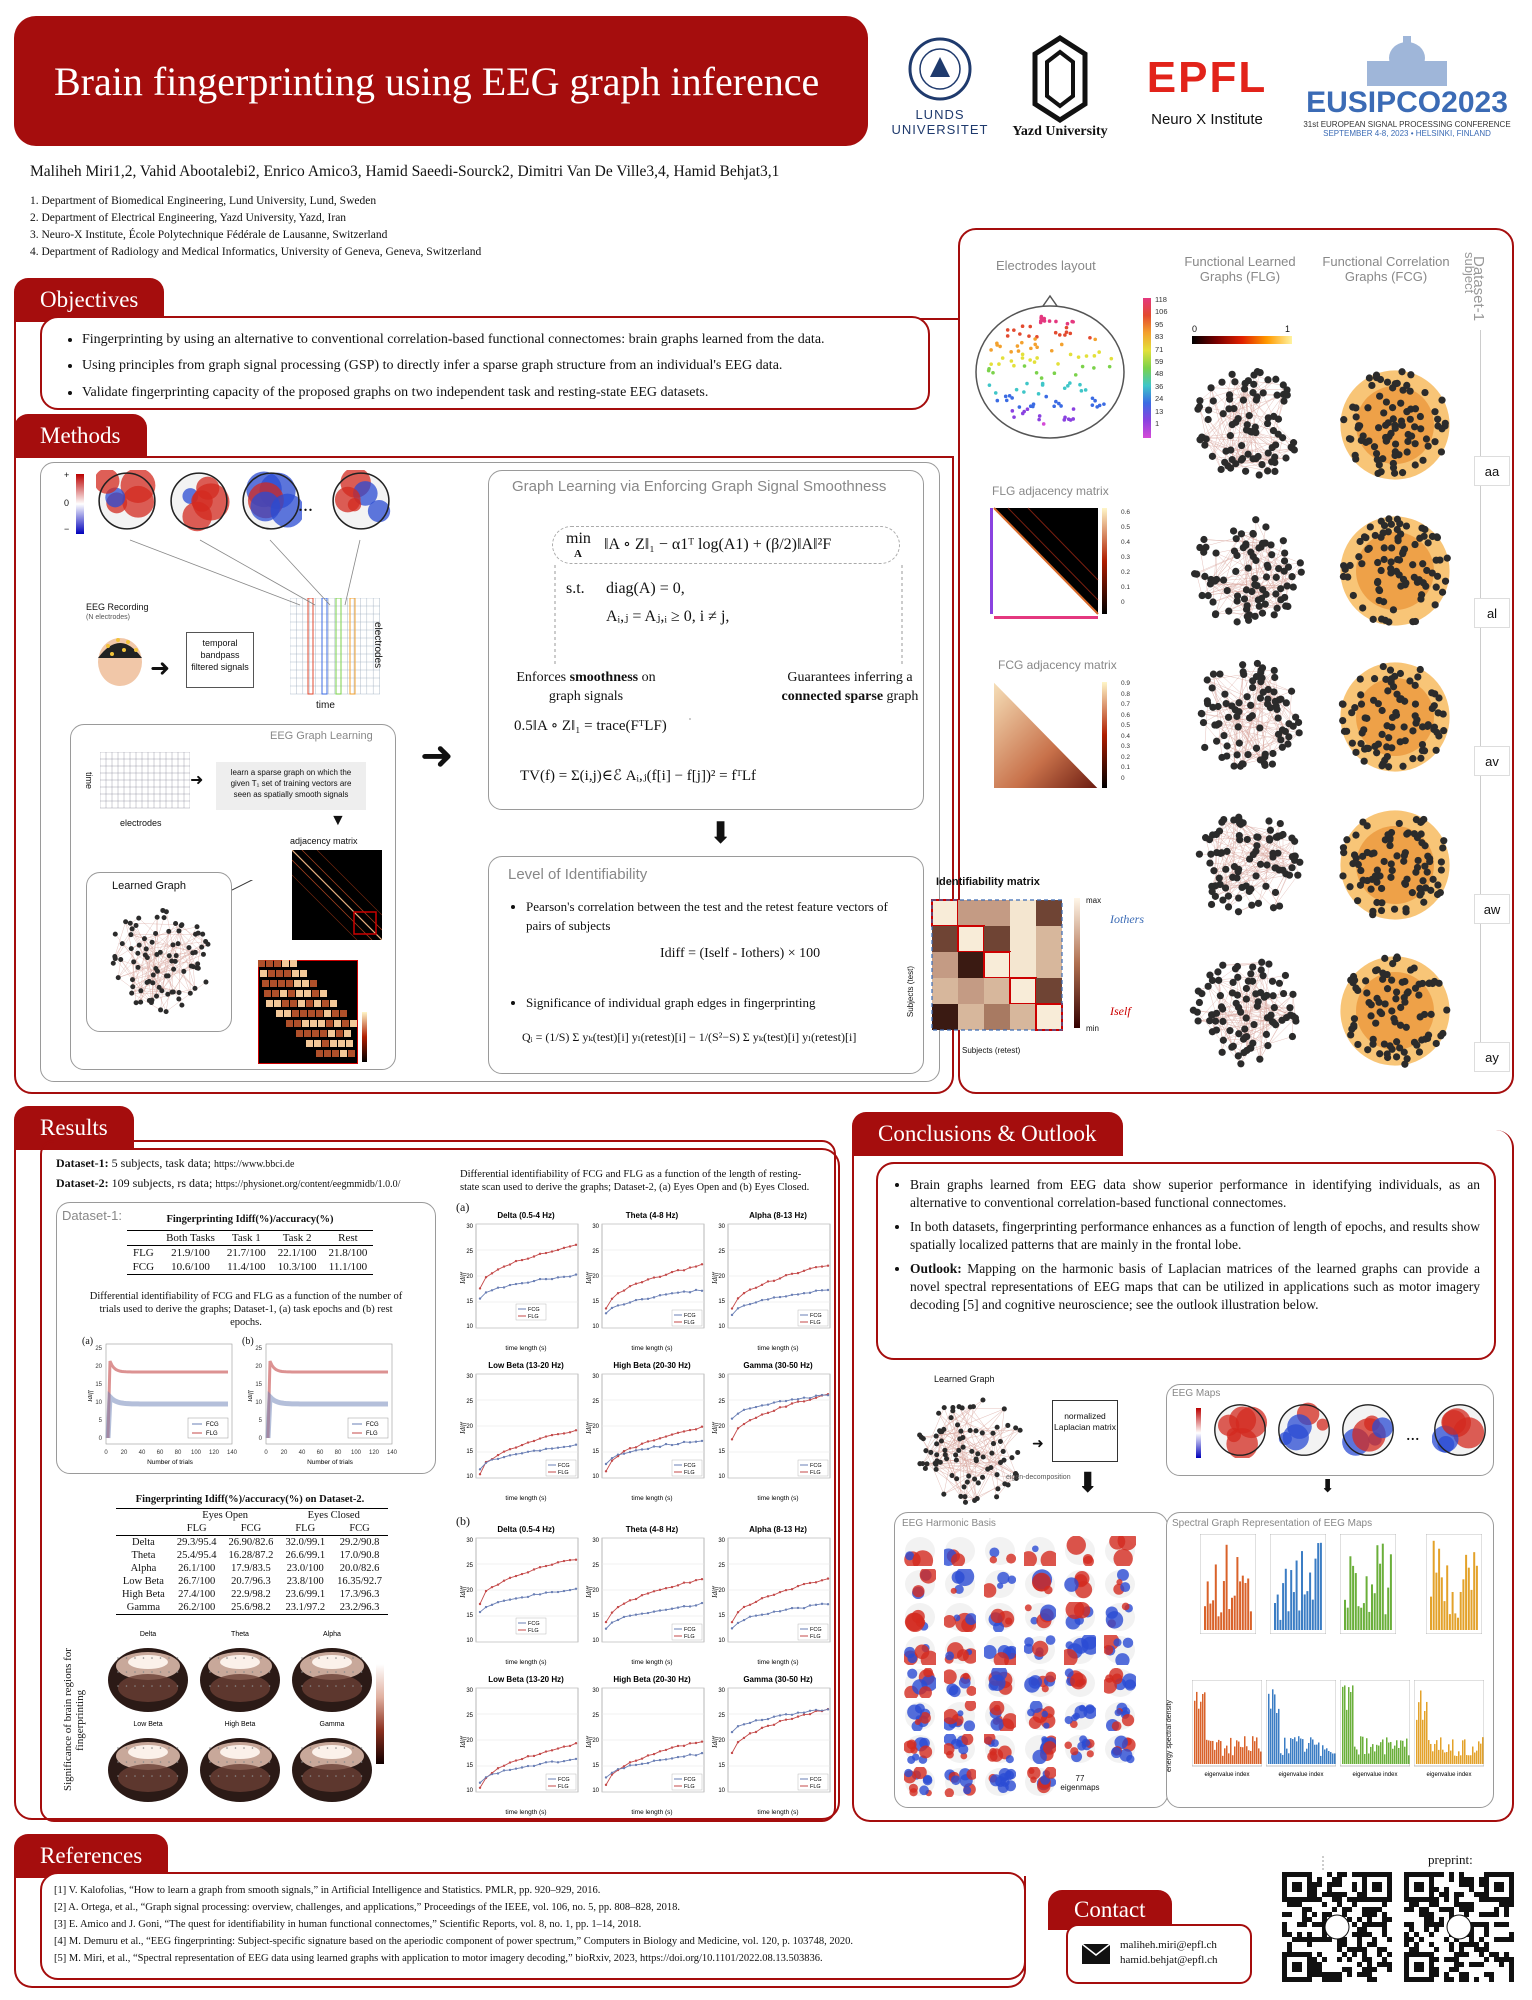 The image size is (1532, 2000). What do you see at coordinates (348, 1267) in the screenshot?
I see `cell: 11.1/100` at bounding box center [348, 1267].